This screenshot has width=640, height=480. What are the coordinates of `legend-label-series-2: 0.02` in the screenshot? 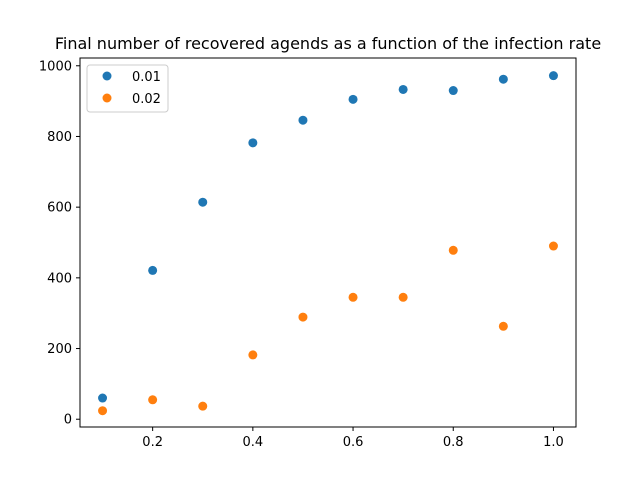 It's located at (146, 99).